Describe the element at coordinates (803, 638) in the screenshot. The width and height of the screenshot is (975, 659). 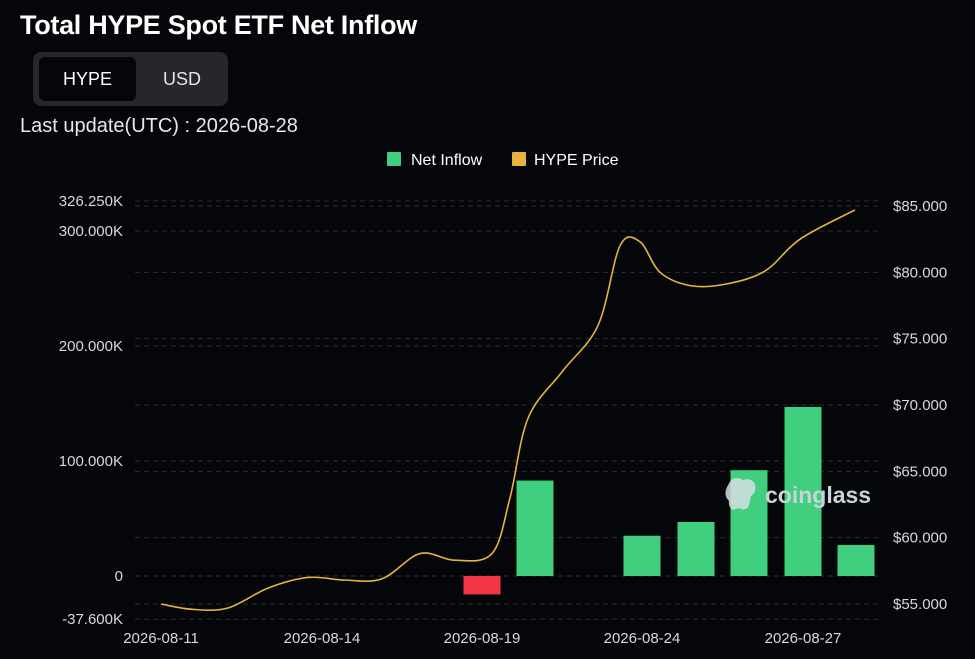
I see `x-tick-label: 2026-08-27` at that location.